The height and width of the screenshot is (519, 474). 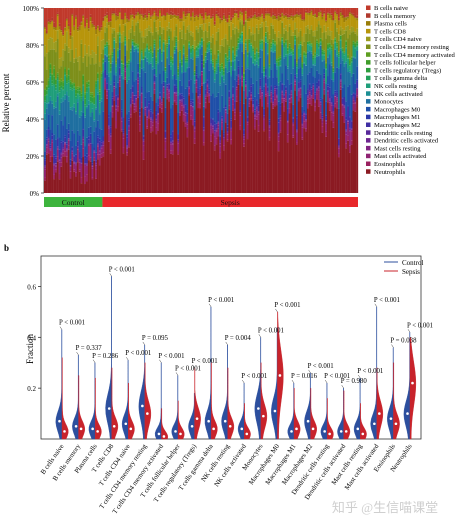 What do you see at coordinates (327, 411) in the screenshot?
I see `violin-dendritic-cells-resting` at bounding box center [327, 411].